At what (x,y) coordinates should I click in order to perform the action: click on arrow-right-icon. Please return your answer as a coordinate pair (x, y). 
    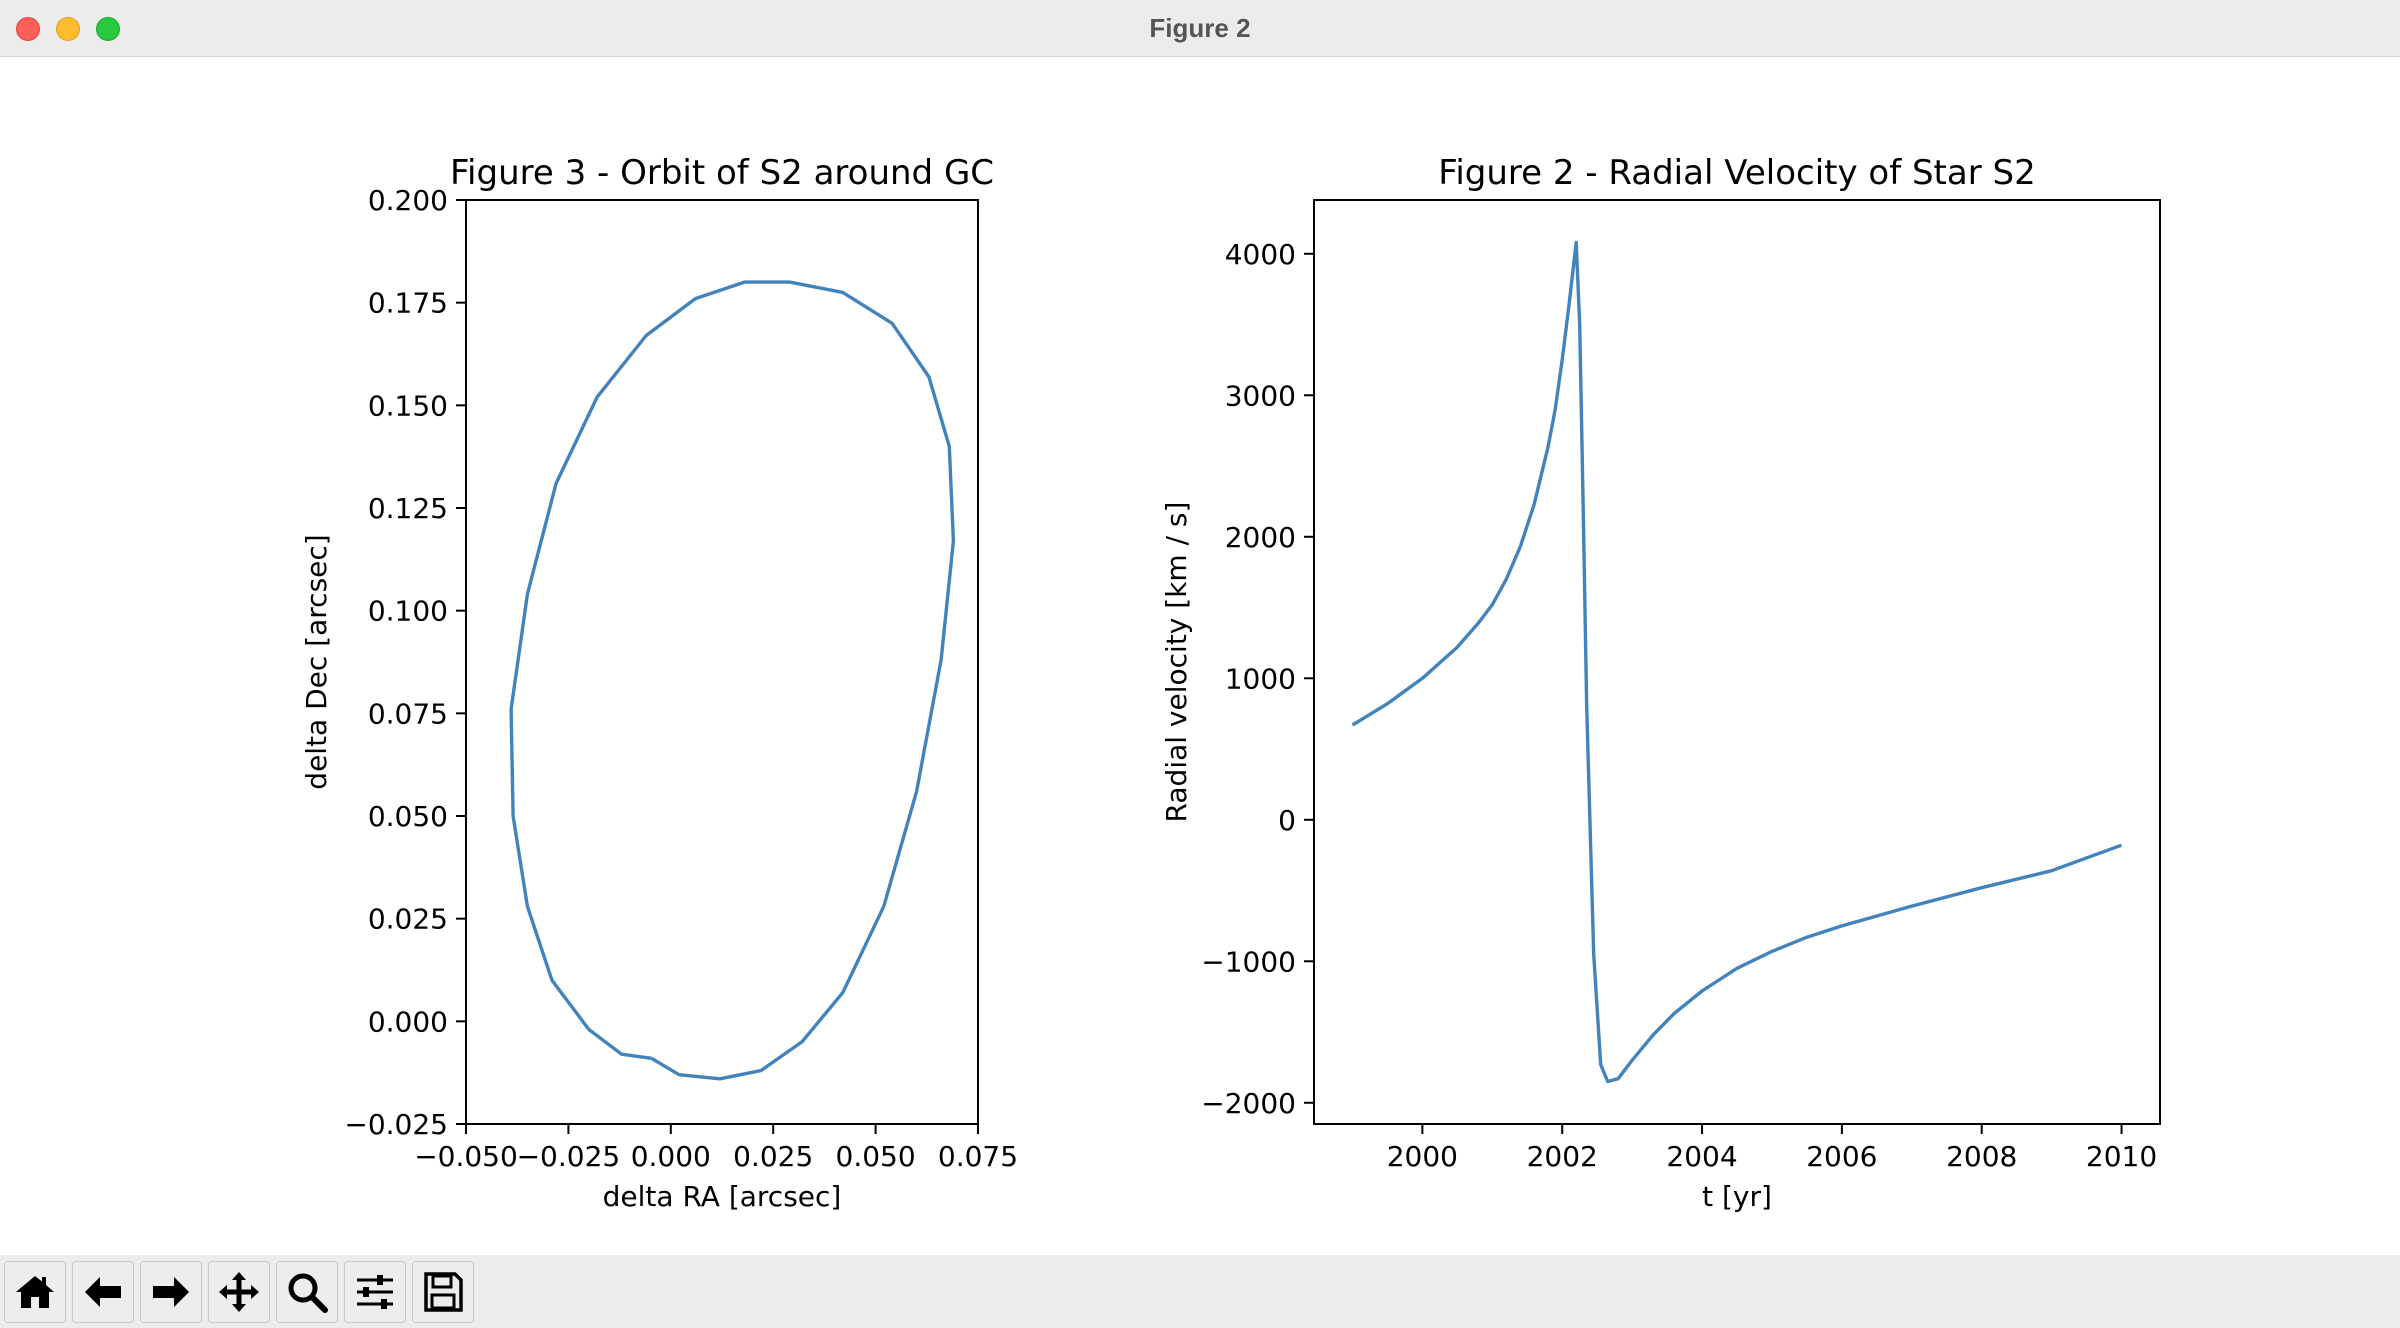
    Looking at the image, I should click on (171, 1292).